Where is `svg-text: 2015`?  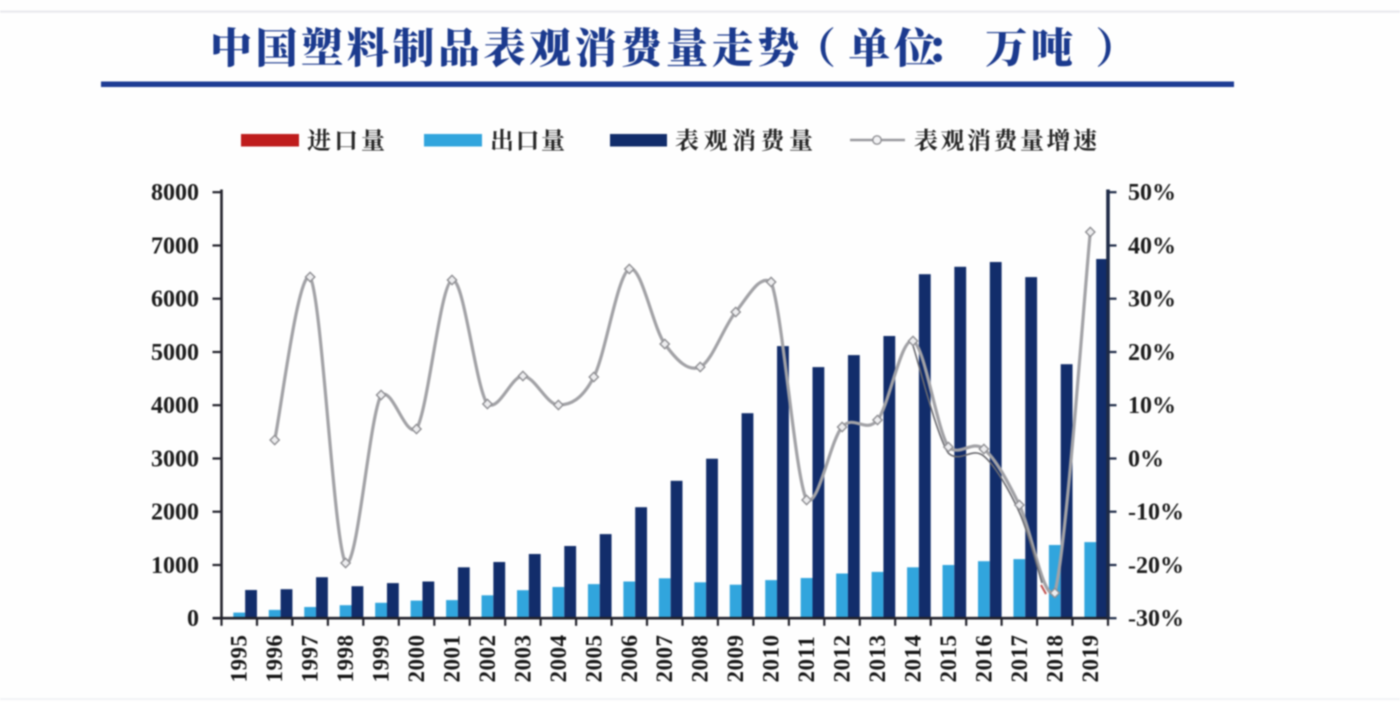
svg-text: 2015 is located at coordinates (948, 659).